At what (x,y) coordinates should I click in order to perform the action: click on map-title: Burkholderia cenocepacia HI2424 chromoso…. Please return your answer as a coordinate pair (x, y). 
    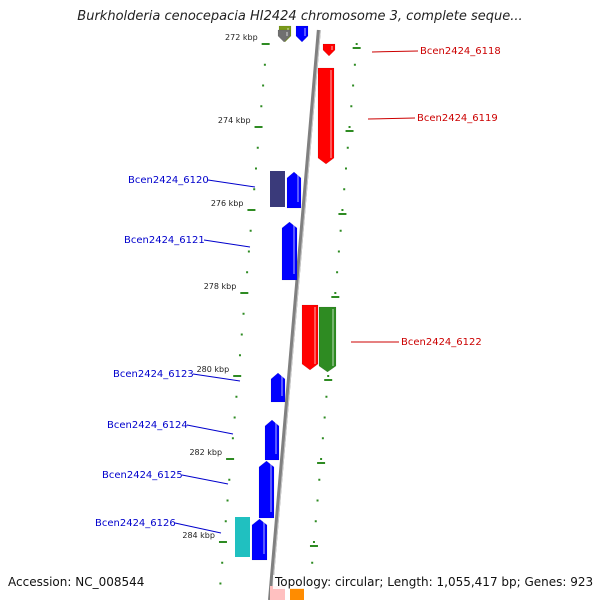
    Looking at the image, I should click on (300, 16).